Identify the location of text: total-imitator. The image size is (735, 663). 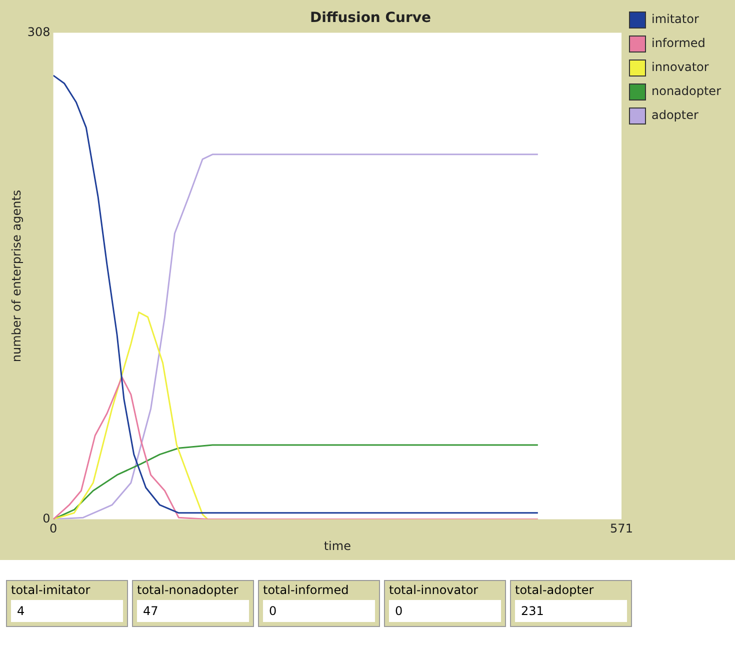
(51, 590).